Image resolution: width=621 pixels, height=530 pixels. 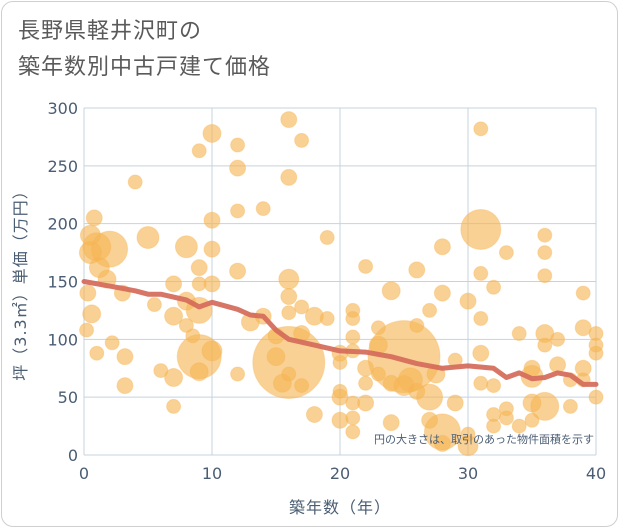 What do you see at coordinates (62, 108) in the screenshot?
I see `y-tick-label: 300` at bounding box center [62, 108].